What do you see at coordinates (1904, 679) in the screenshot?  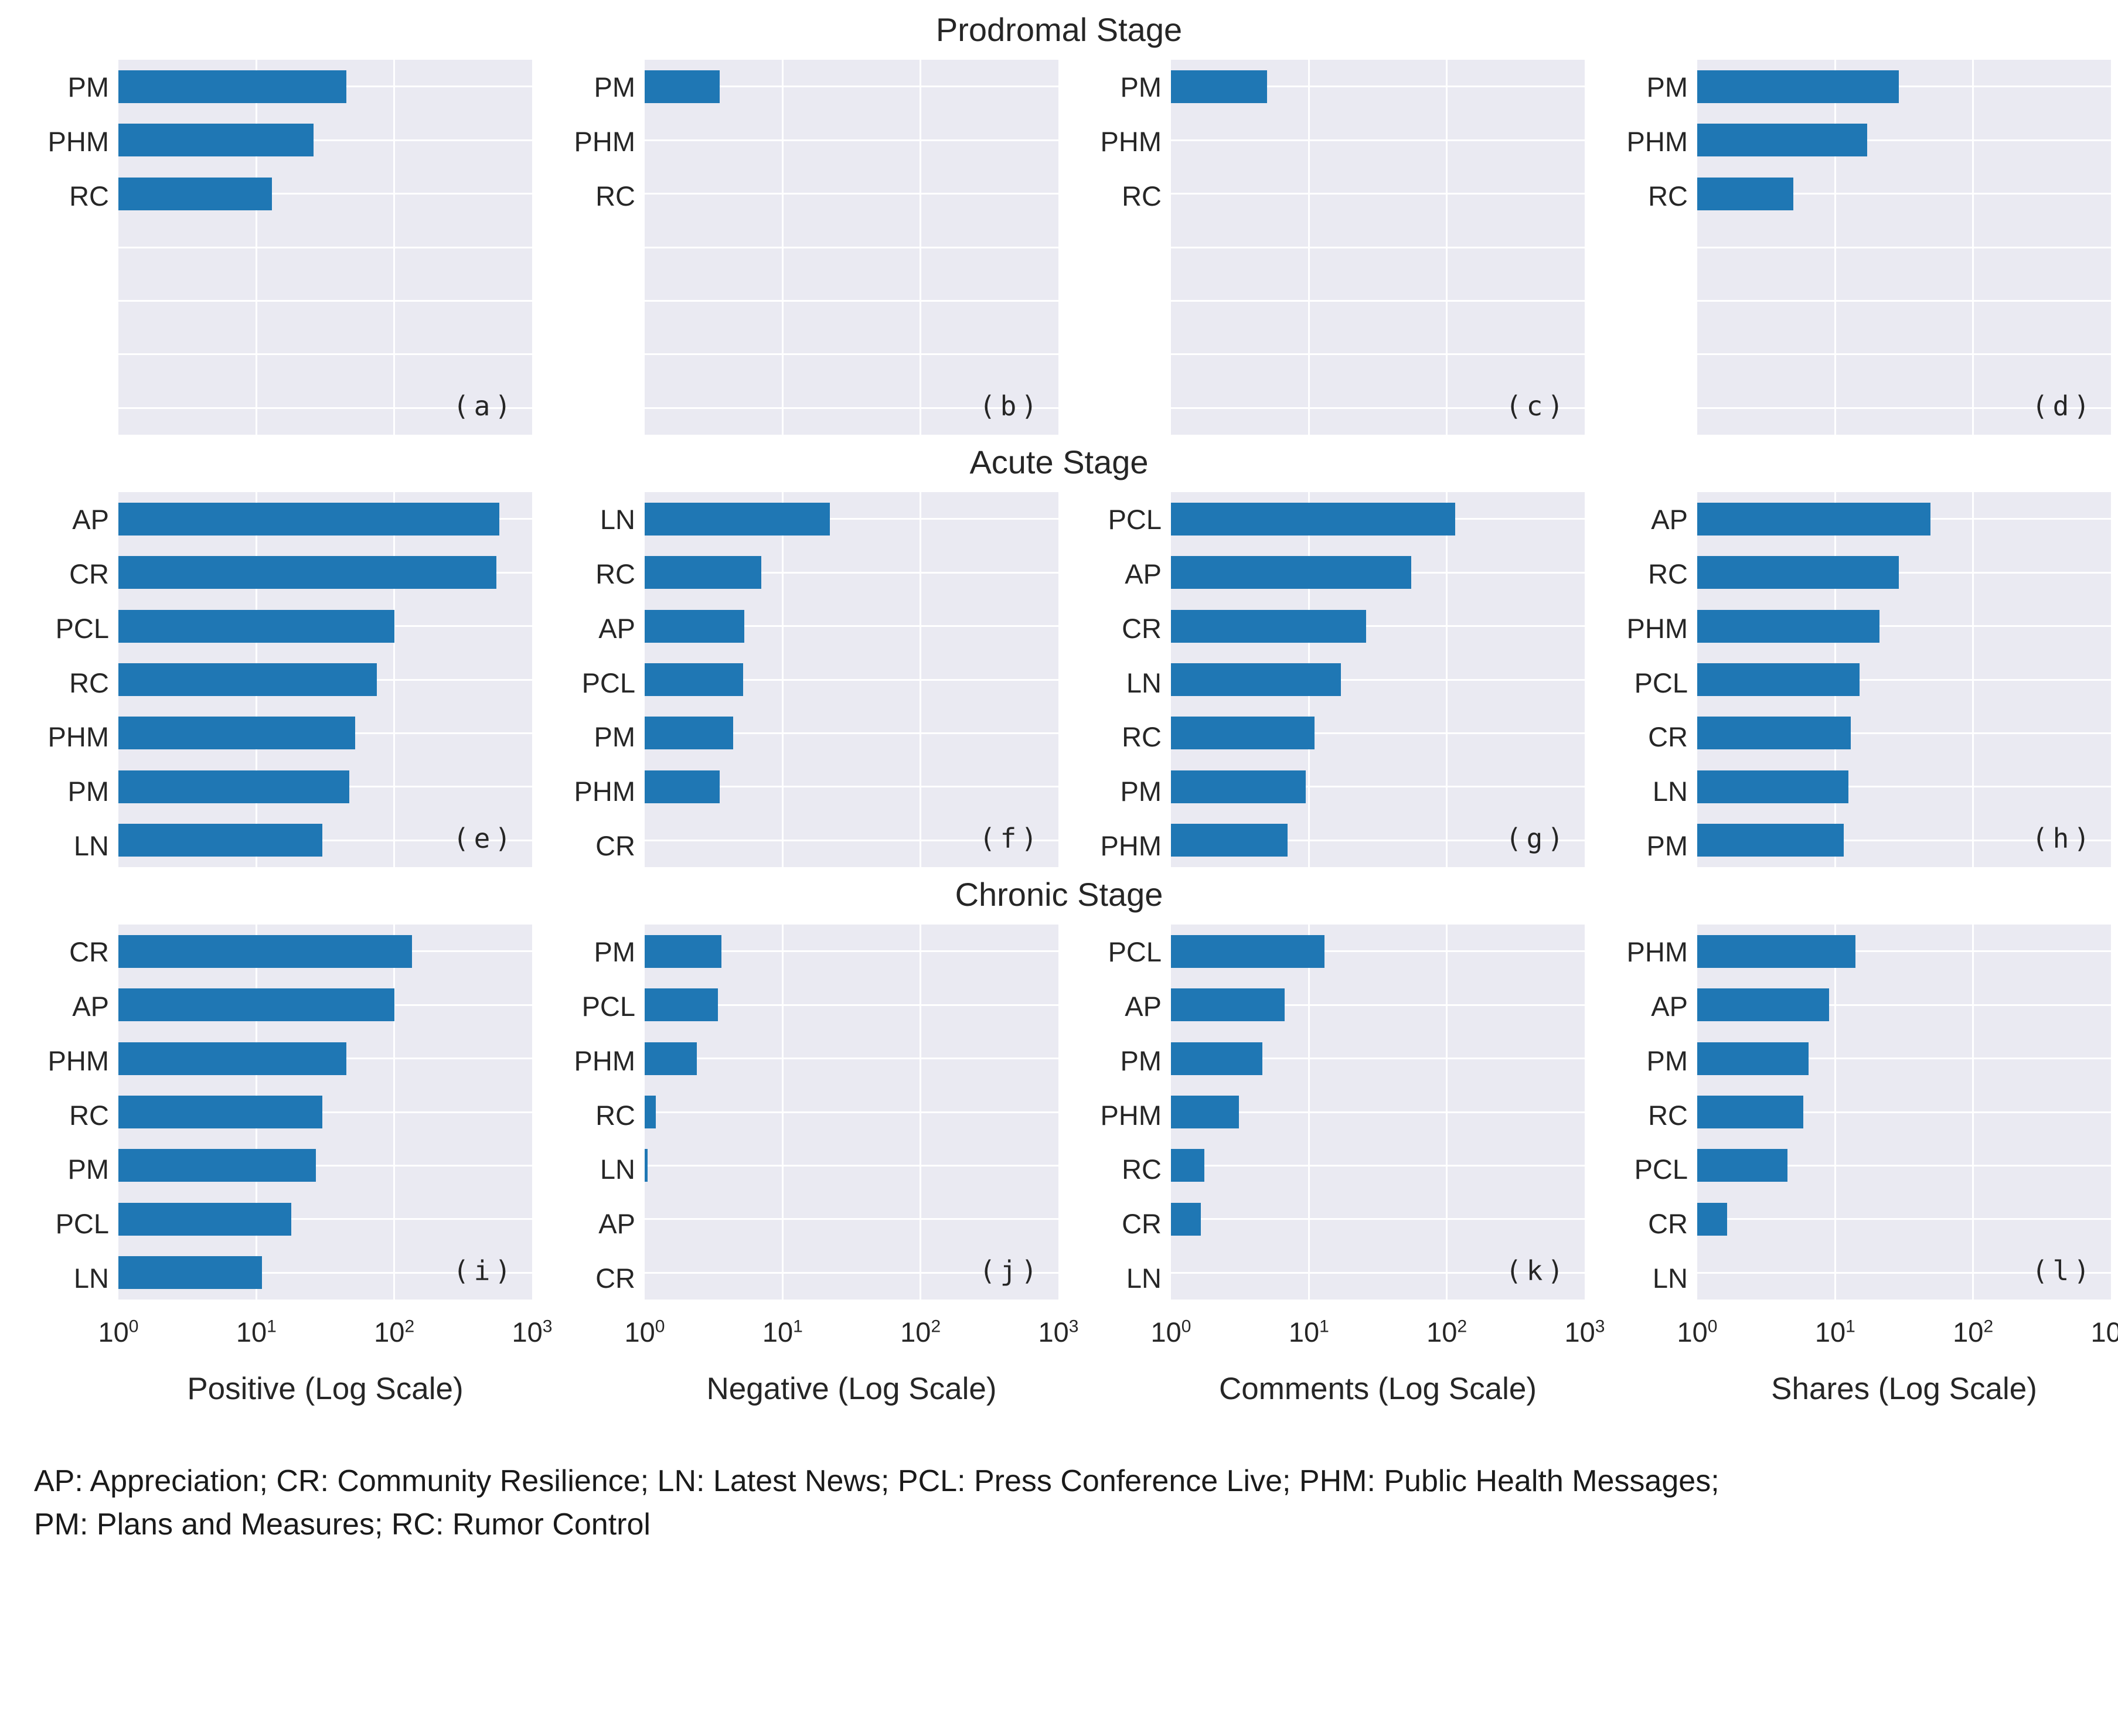 I see `plot-area: (h)` at bounding box center [1904, 679].